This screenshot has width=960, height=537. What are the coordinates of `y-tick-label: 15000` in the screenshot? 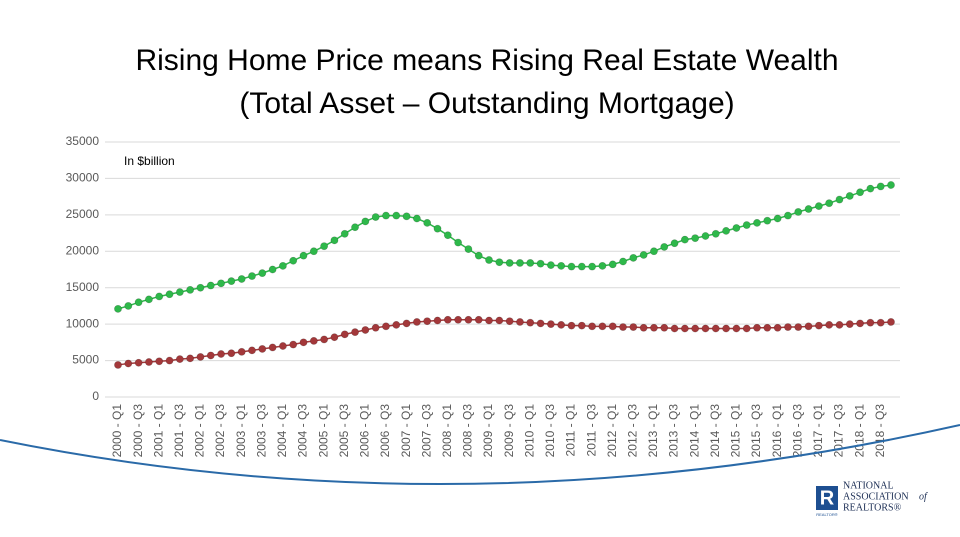 It's located at (83, 287).